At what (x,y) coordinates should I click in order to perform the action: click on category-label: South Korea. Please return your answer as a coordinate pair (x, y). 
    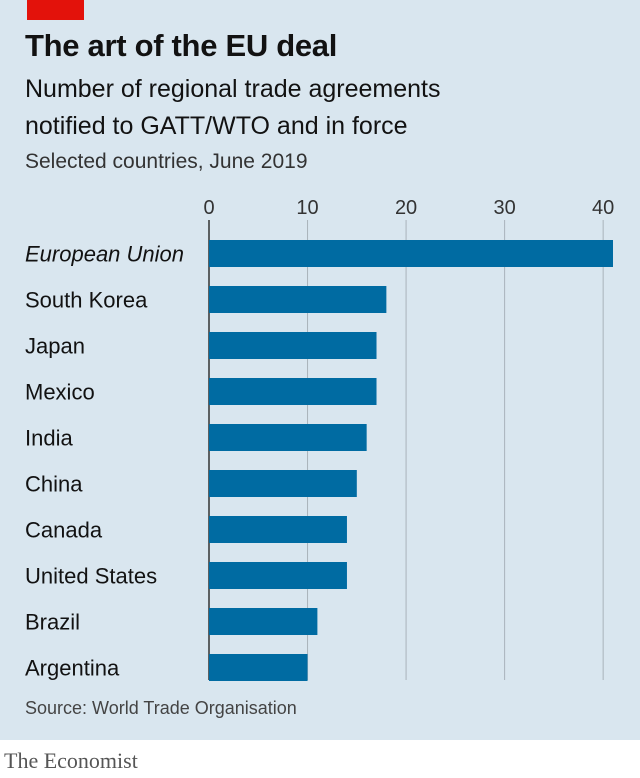
    Looking at the image, I should click on (86, 300).